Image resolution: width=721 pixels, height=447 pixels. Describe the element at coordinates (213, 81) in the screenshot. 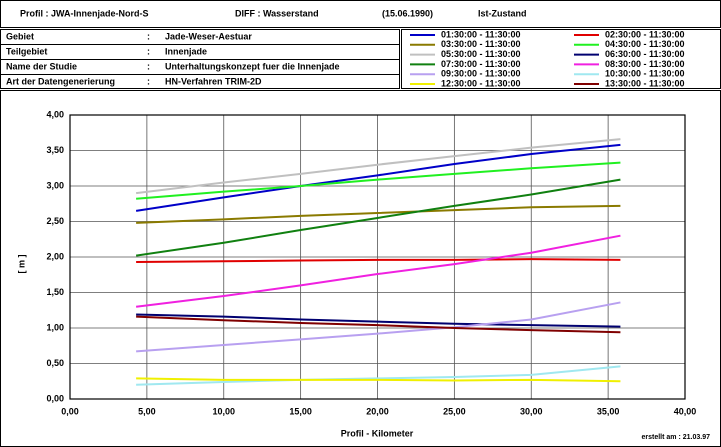

I see `info-value: HN-Verfahren TRIM-2D` at that location.